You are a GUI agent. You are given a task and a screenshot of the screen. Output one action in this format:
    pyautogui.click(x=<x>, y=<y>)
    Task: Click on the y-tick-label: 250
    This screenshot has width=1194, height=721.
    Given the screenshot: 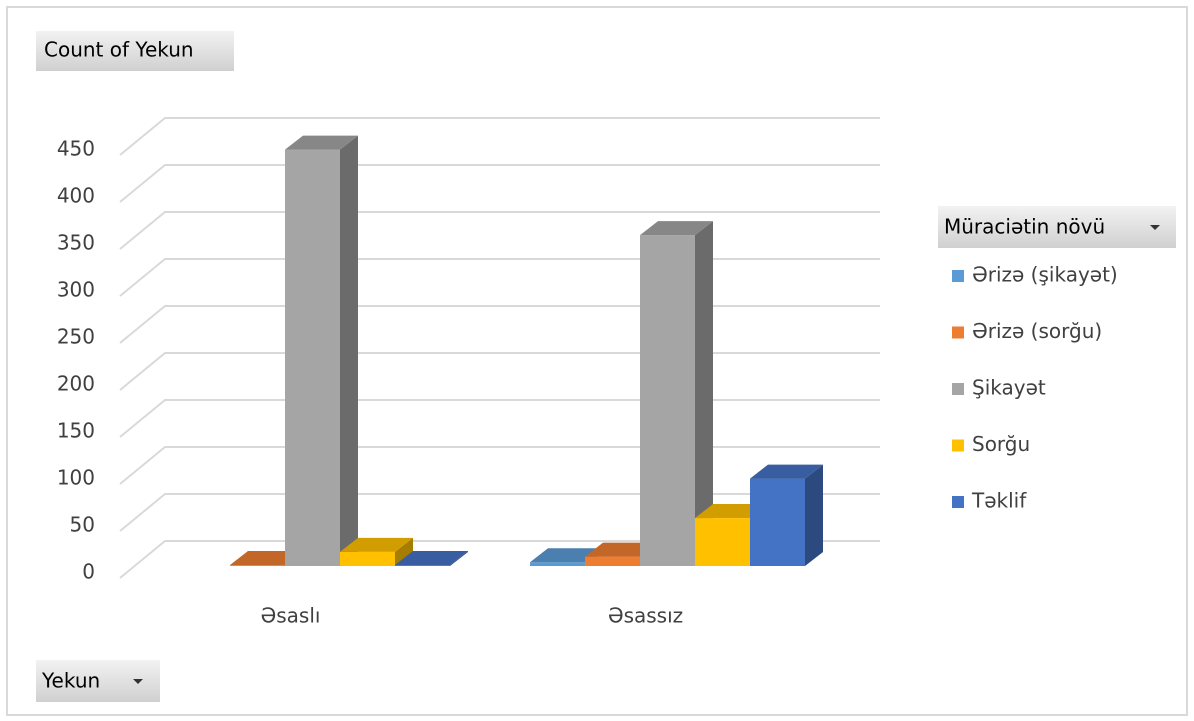 What is the action you would take?
    pyautogui.click(x=76, y=337)
    